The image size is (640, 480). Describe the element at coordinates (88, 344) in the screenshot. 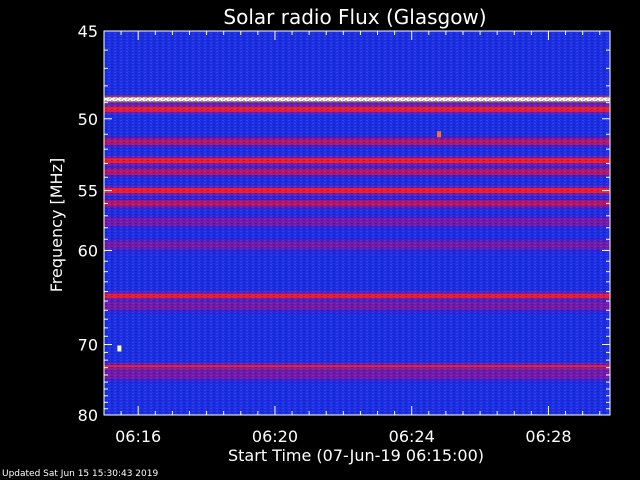

I see `y-tick-label: 70` at that location.